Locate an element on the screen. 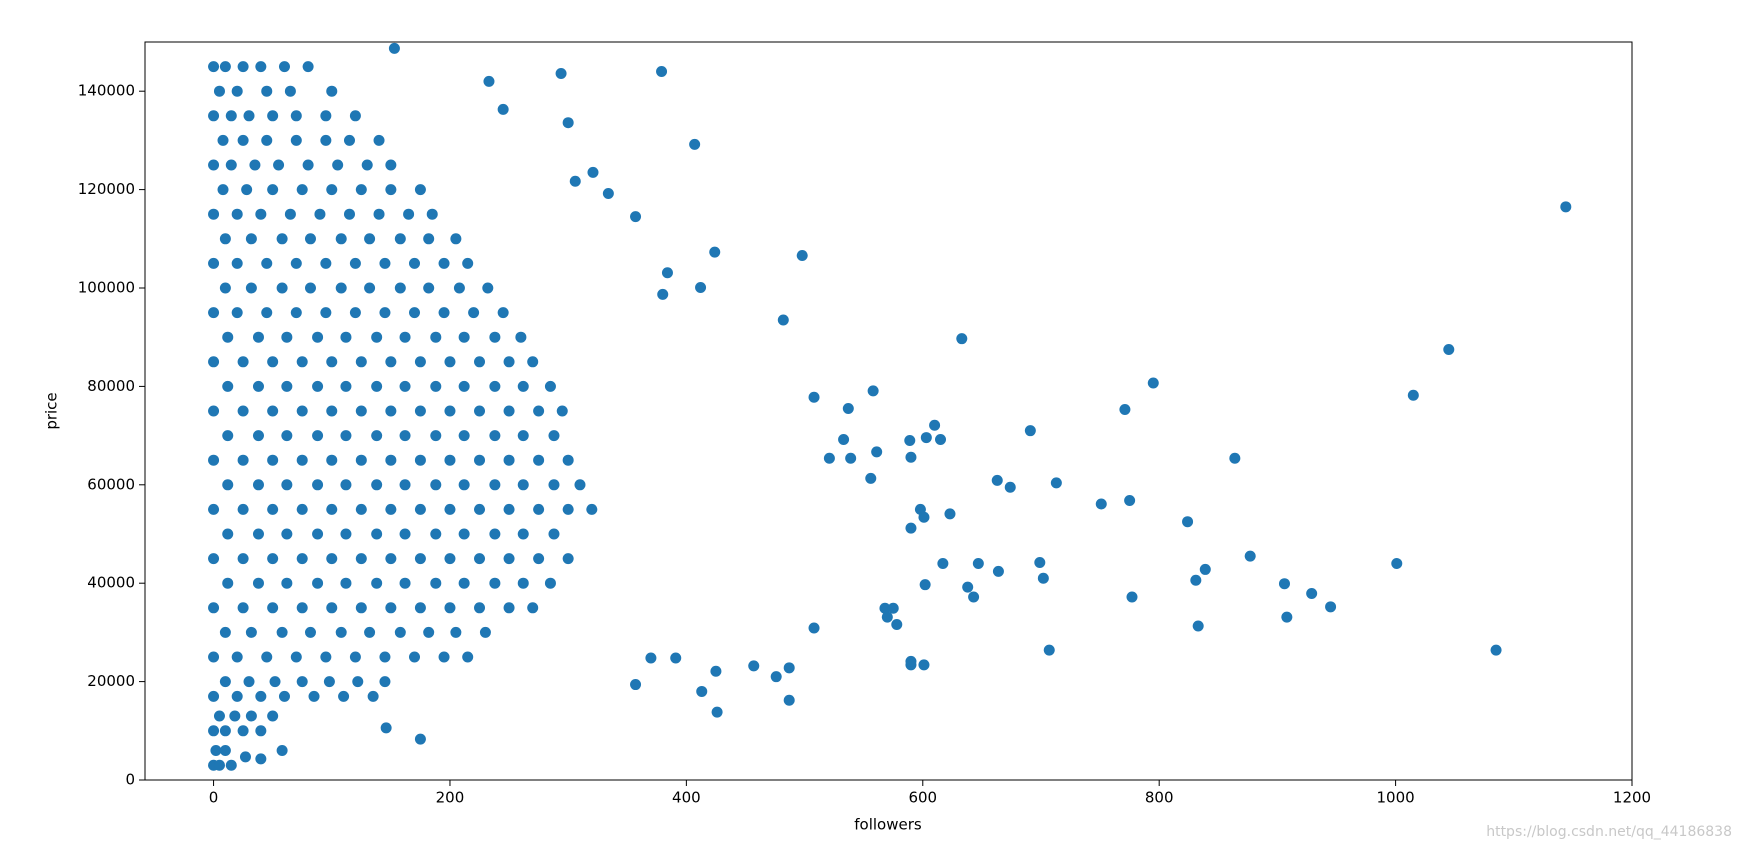 The width and height of the screenshot is (1739, 850). x-tick-label: 1000 is located at coordinates (1395, 798).